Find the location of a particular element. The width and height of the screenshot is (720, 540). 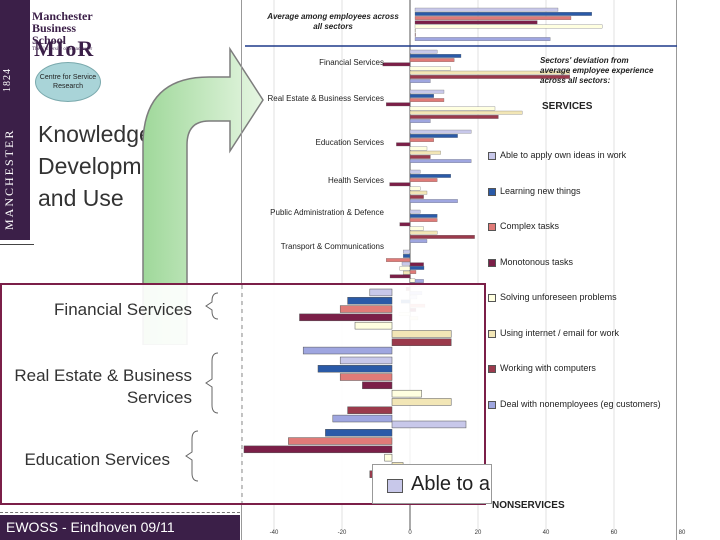

legend-item: Able to apply own ideas in work is located at coordinates (579, 157).